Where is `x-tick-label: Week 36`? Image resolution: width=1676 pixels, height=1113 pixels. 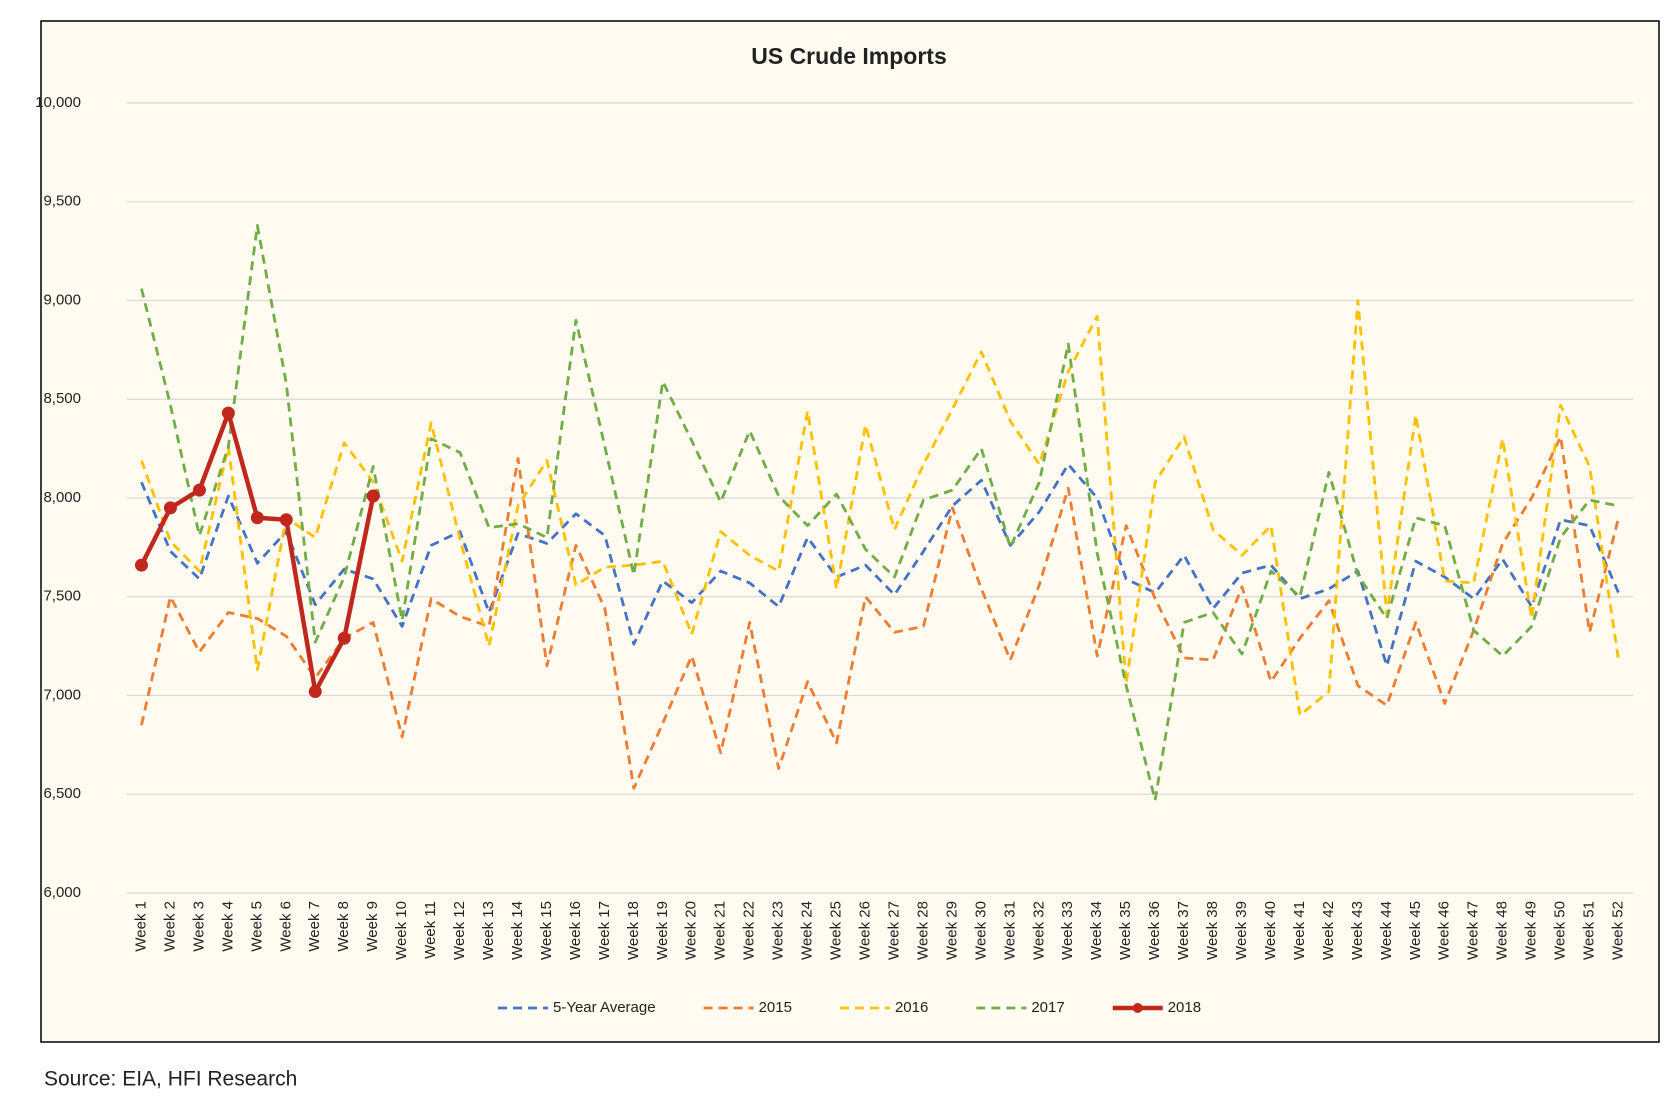
x-tick-label: Week 36 is located at coordinates (1154, 930).